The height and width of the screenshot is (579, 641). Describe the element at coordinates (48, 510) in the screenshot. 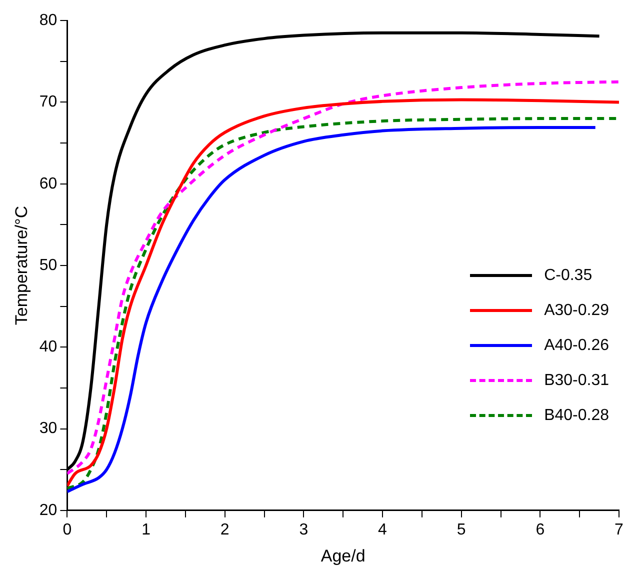

I see `y-tick-label: 20` at that location.